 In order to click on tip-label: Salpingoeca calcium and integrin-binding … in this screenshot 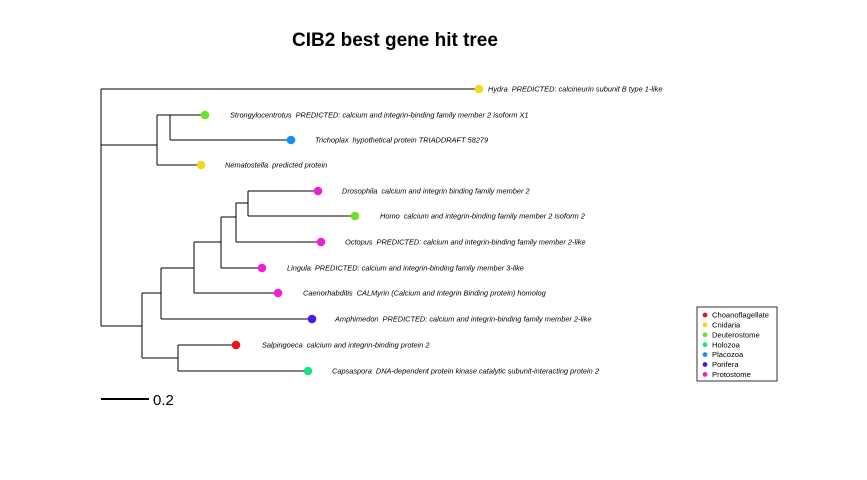, I will do `click(346, 345)`.